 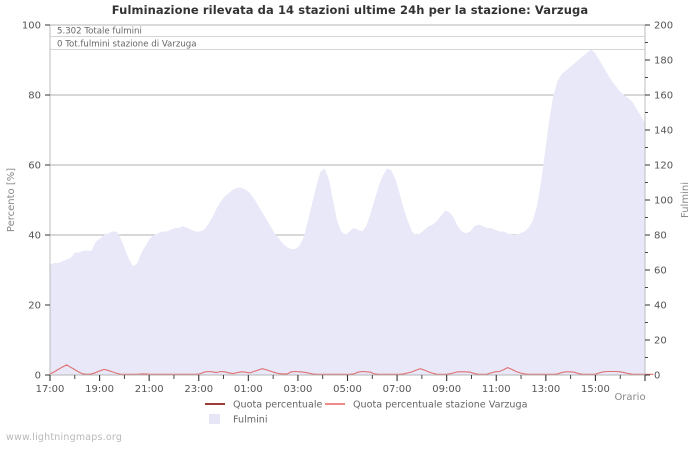 What do you see at coordinates (496, 389) in the screenshot?
I see `x-axis-tick-label: 11:00` at bounding box center [496, 389].